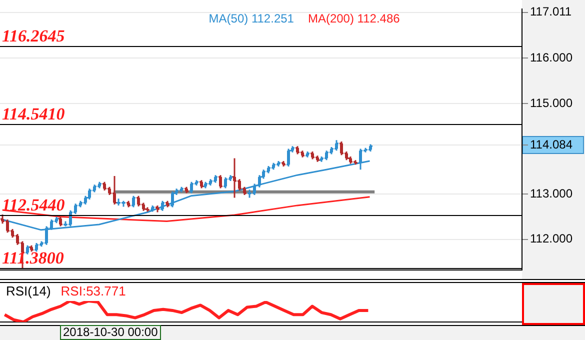  What do you see at coordinates (551, 11) in the screenshot?
I see `y-tick-label: 117.011` at bounding box center [551, 11].